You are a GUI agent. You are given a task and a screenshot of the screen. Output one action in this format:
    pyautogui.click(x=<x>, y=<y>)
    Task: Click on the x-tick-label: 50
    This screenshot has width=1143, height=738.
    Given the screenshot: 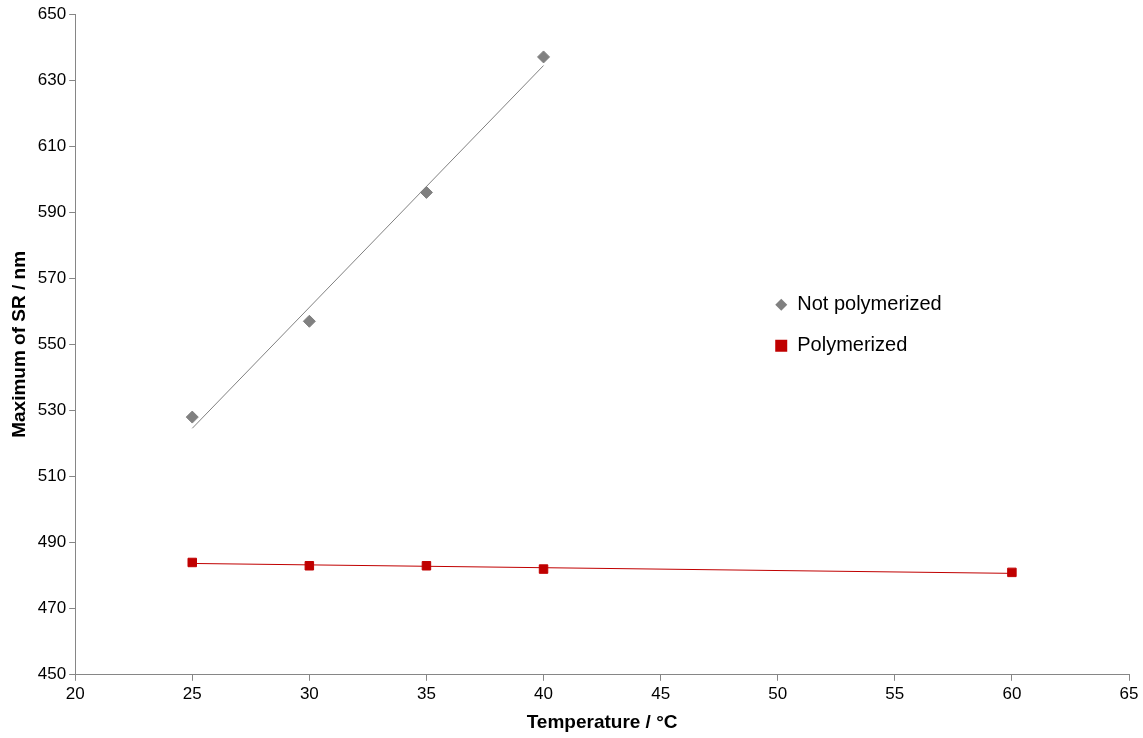 What is the action you would take?
    pyautogui.click(x=778, y=693)
    